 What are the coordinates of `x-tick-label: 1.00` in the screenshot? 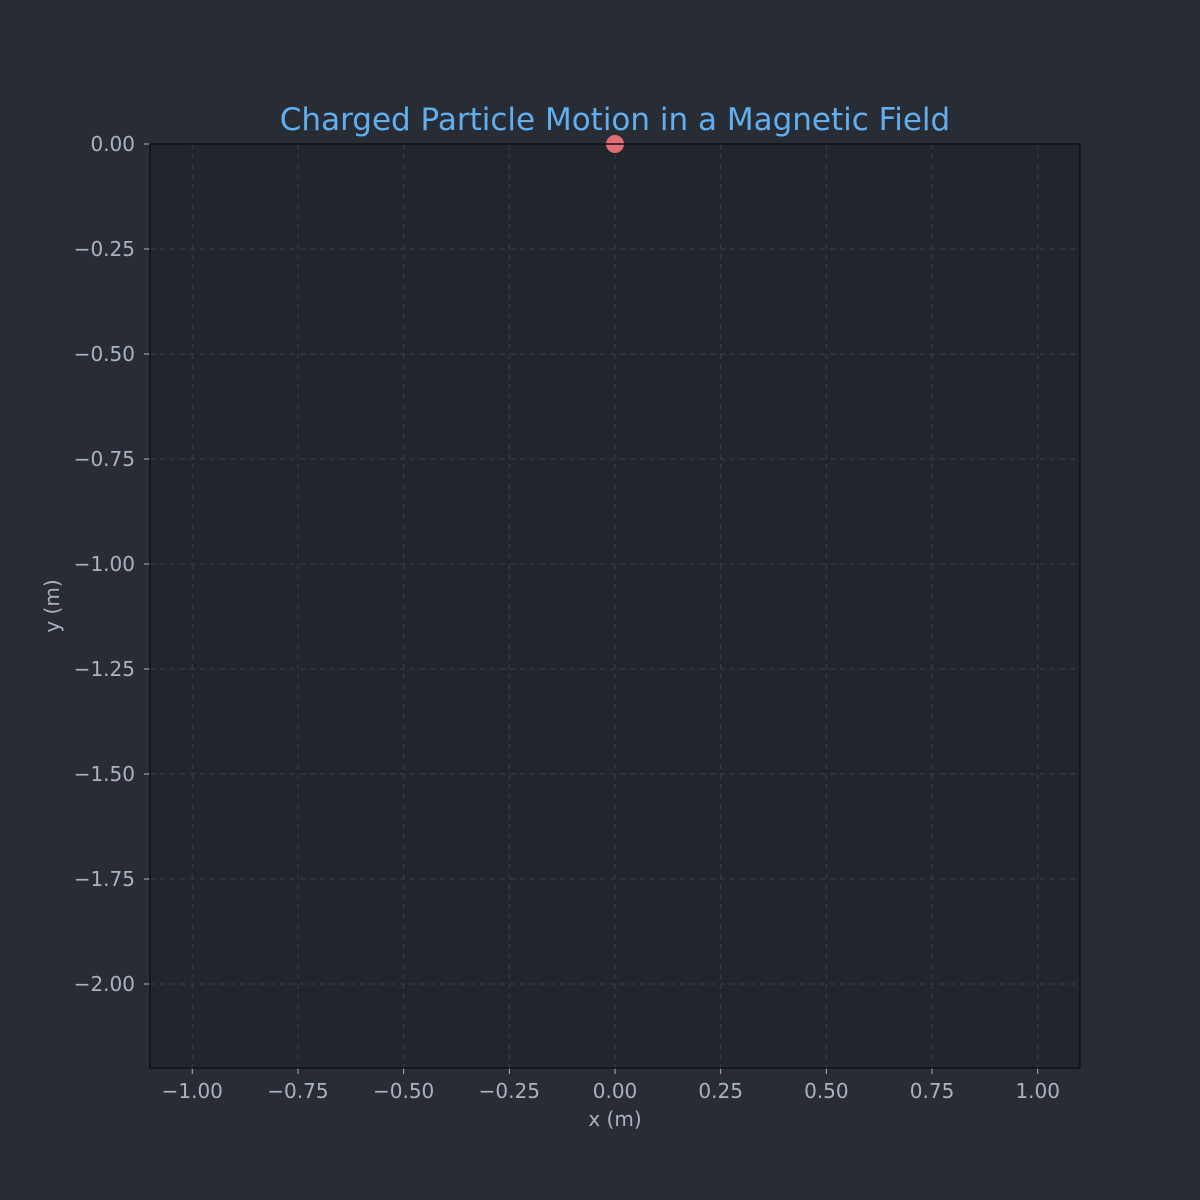 It's located at (1037, 1091).